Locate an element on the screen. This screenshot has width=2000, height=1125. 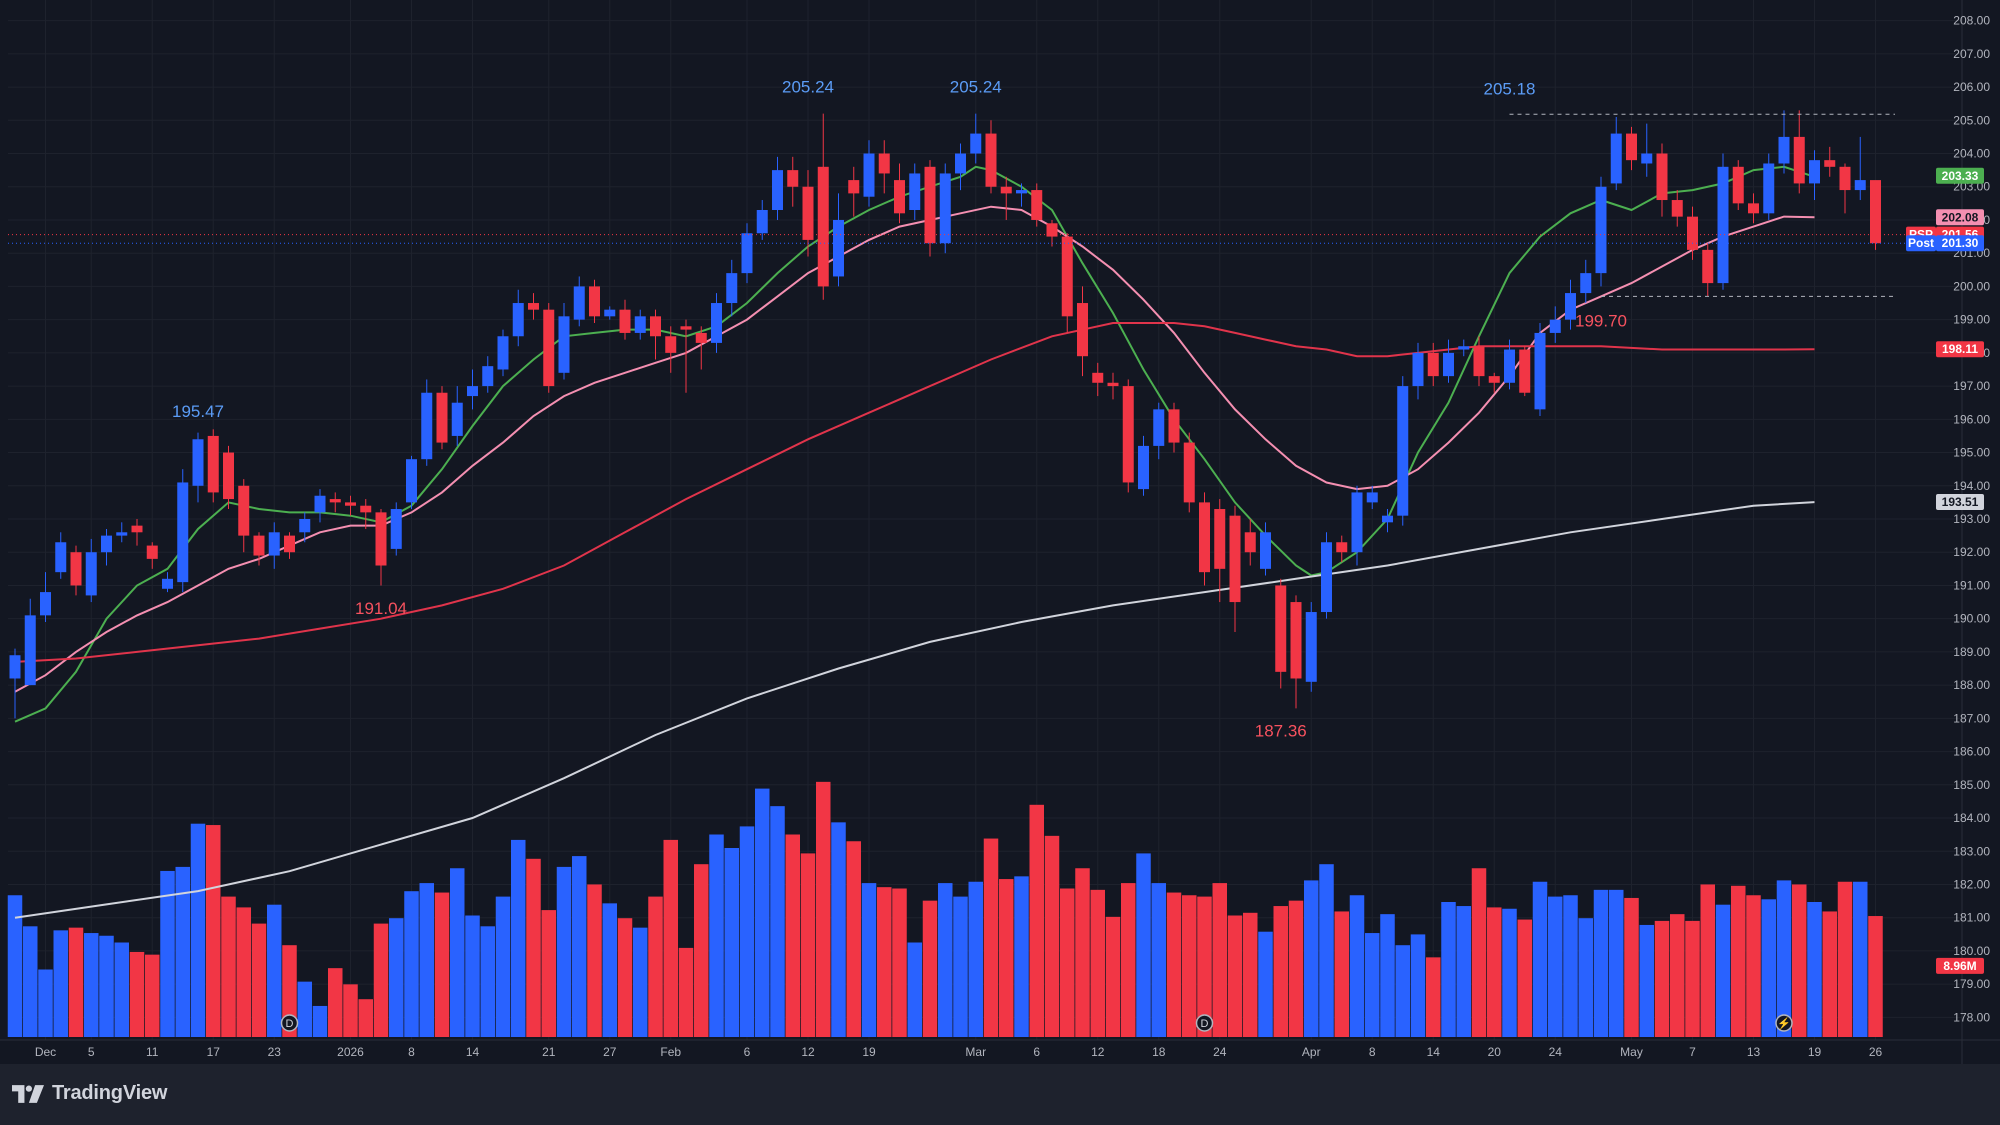
price-tag: 201.30 Post is located at coordinates (1945, 243).